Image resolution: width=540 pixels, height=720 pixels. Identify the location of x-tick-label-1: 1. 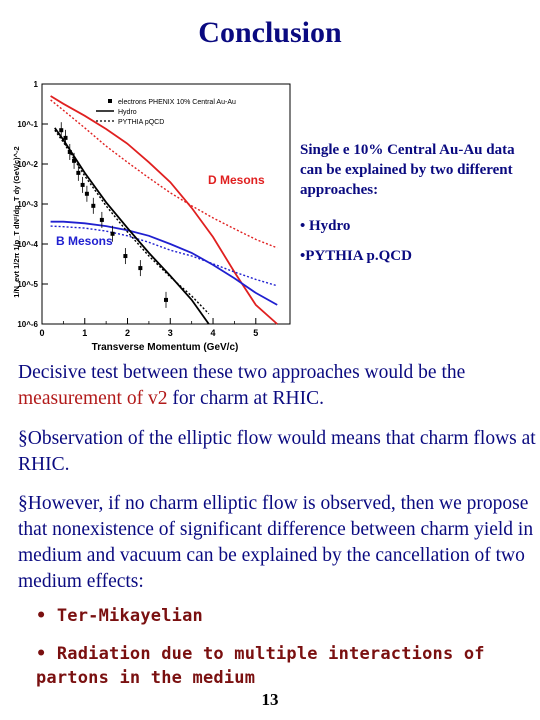
(84, 333).